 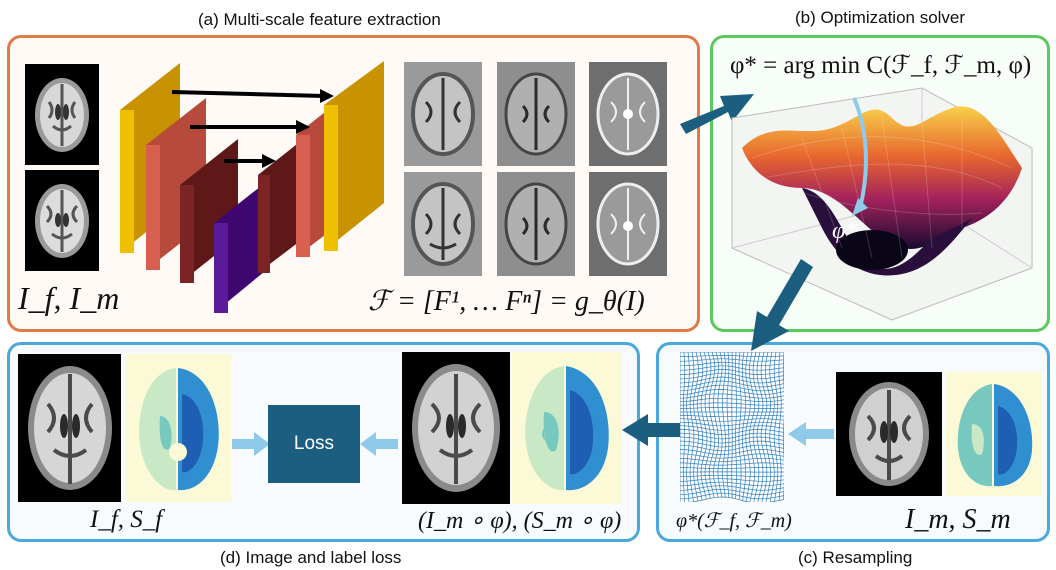 I want to click on input-images-label: I_f, I_m, so click(x=69, y=298).